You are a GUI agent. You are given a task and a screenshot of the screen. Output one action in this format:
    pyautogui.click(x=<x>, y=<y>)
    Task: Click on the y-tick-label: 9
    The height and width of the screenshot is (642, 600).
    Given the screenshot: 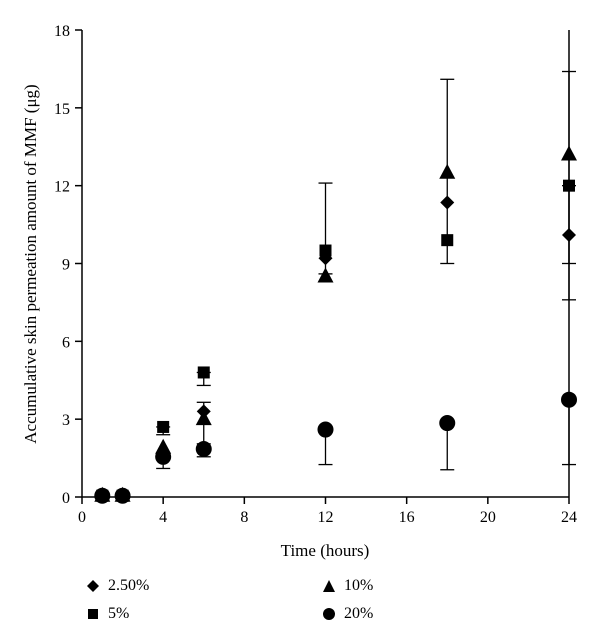 What is the action you would take?
    pyautogui.click(x=66, y=265)
    